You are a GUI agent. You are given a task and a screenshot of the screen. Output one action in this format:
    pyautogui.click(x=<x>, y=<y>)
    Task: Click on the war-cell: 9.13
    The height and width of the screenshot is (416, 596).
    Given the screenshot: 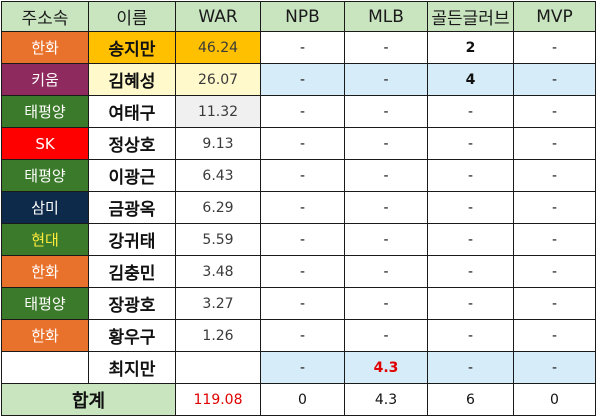 What is the action you would take?
    pyautogui.click(x=218, y=143)
    